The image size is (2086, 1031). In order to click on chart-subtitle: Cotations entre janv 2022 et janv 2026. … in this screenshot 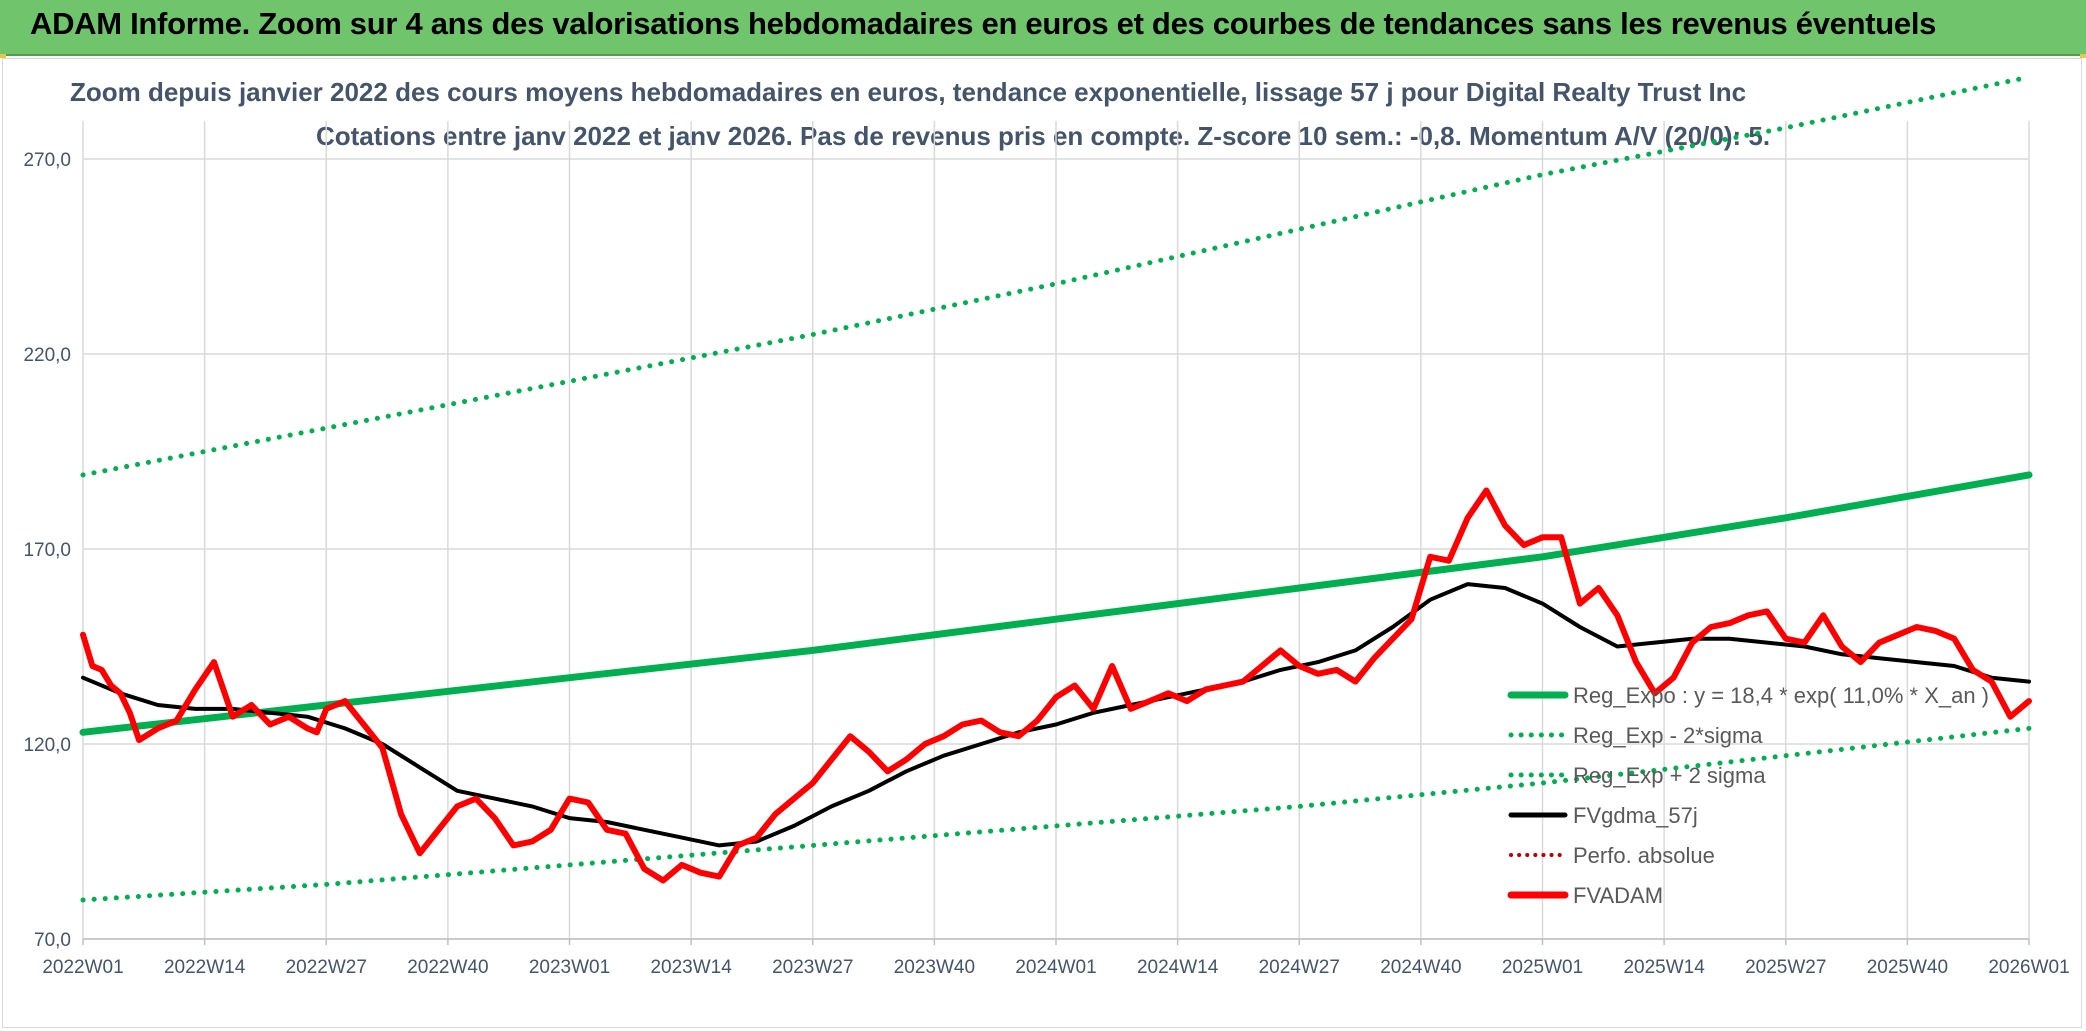, I will do `click(1043, 136)`.